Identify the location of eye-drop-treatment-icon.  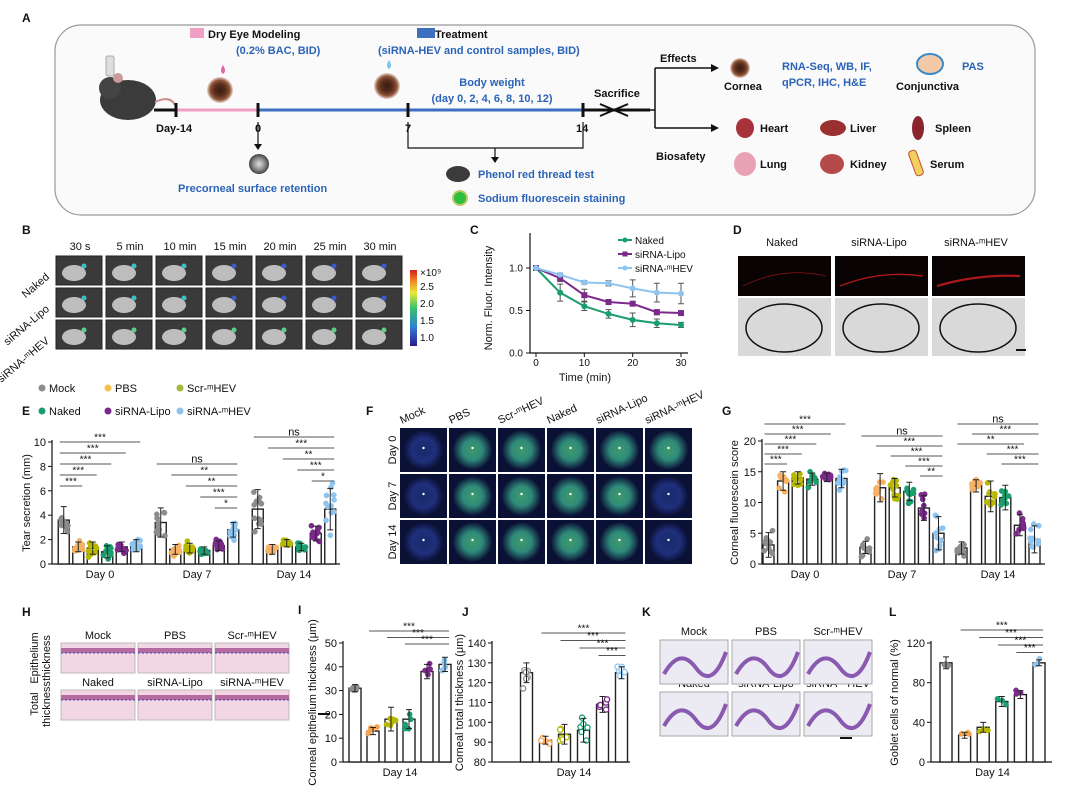
(387, 86).